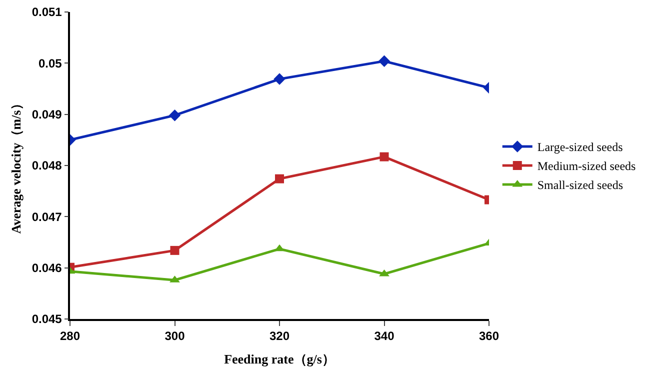  Describe the element at coordinates (47, 319) in the screenshot. I see `y-tick-label: 0.045` at that location.